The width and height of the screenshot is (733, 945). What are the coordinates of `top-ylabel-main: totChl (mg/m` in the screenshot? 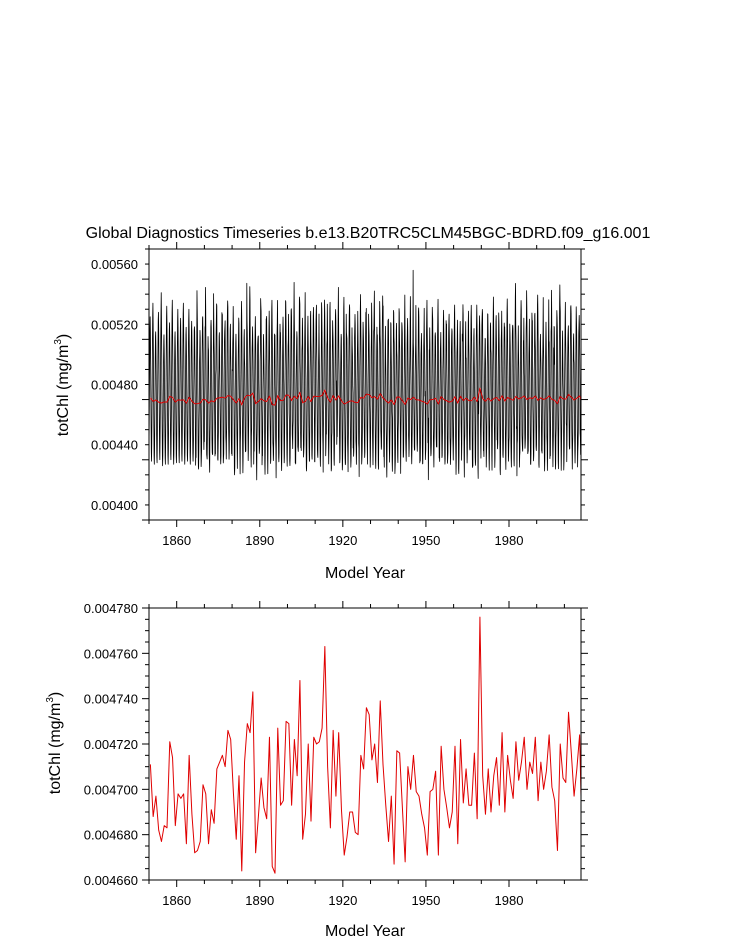 It's located at (63, 391).